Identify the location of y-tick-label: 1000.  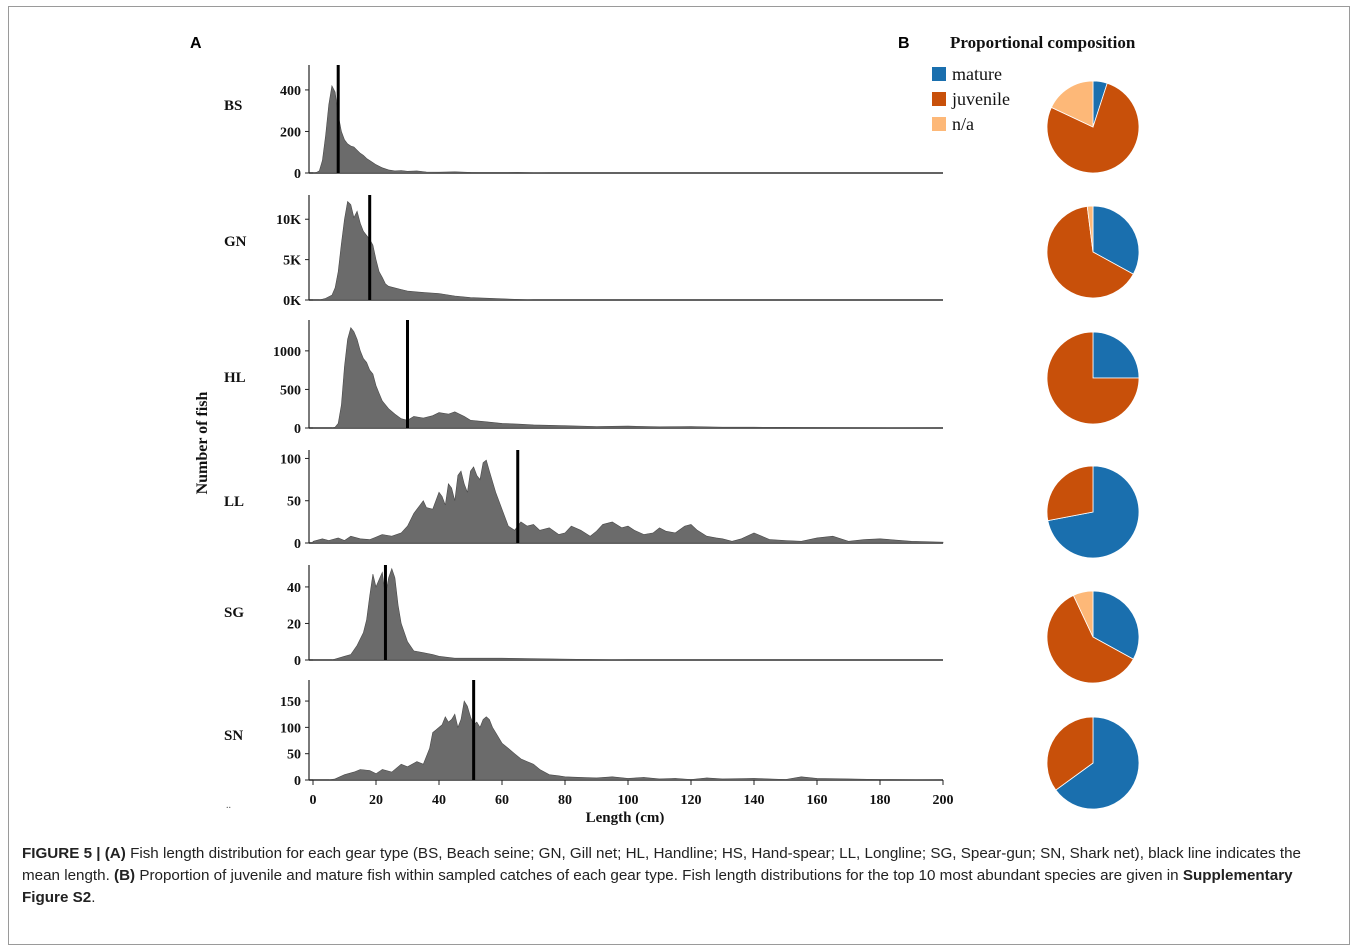
(287, 352).